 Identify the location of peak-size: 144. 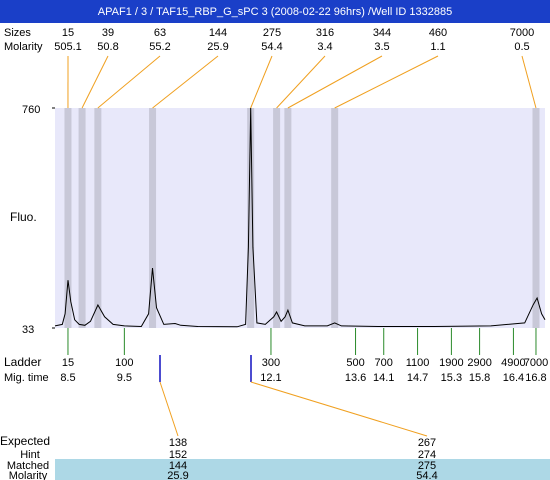
(218, 33).